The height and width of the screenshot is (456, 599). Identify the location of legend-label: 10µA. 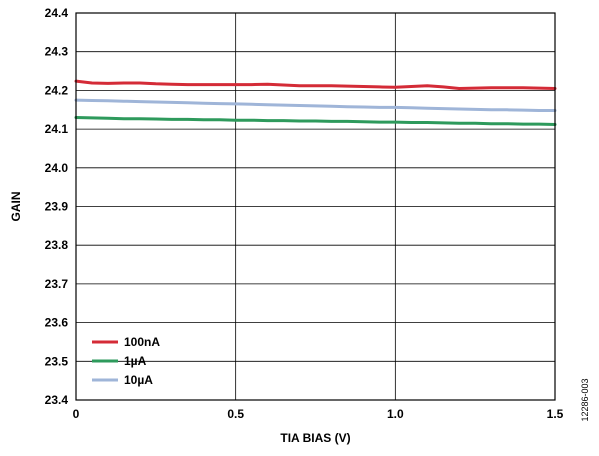
(138, 380).